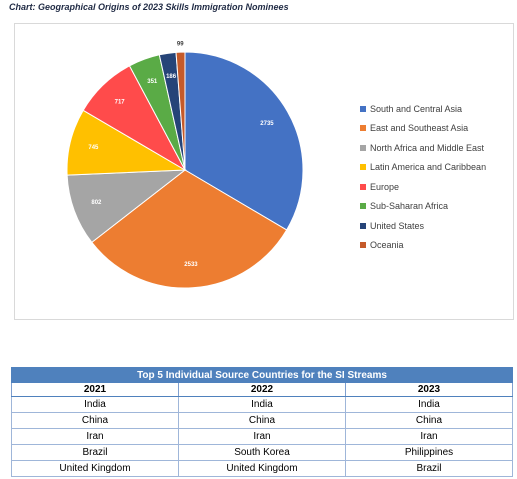 This screenshot has width=517, height=479. I want to click on legend-item-sub-saharan-africa: Sub-Saharan Africa, so click(423, 207).